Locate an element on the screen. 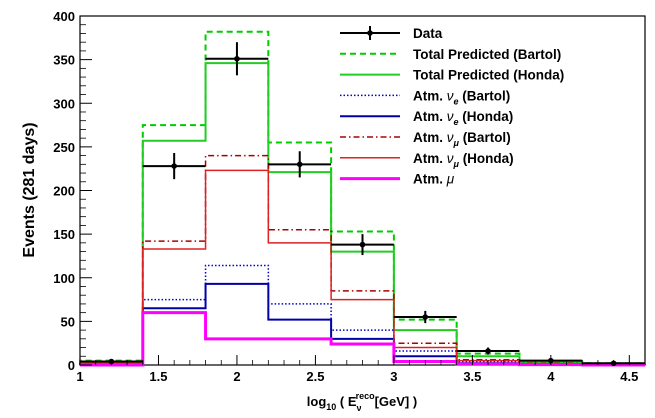 This screenshot has height=418, width=655. legend-data-label: Data is located at coordinates (428, 33).